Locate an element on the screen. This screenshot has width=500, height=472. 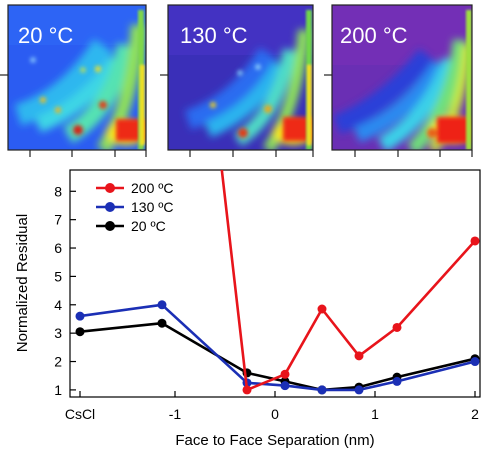
x-tick-label: 1 is located at coordinates (375, 414).